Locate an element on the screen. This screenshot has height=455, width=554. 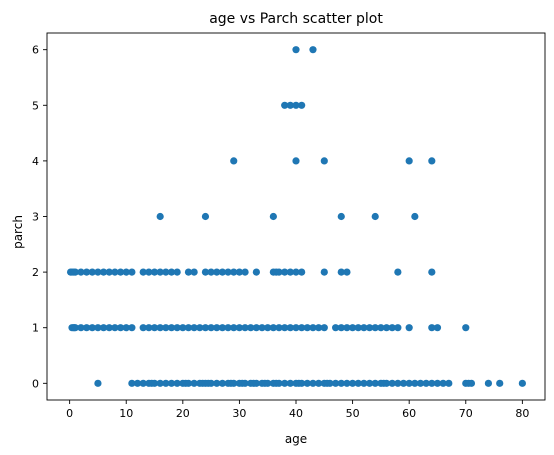
x-axis-label: age is located at coordinates (296, 439).